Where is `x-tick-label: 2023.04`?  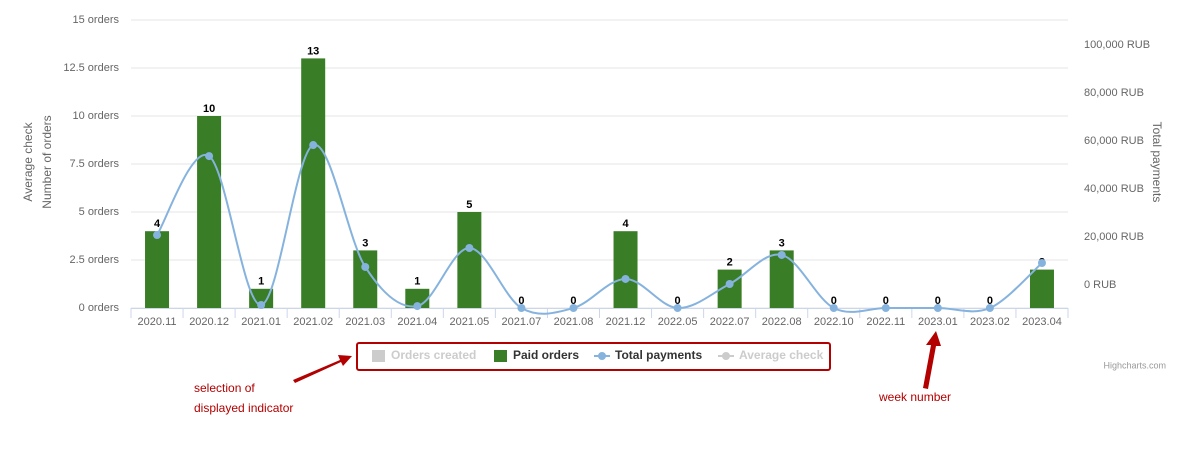
x-tick-label: 2023.04 is located at coordinates (1042, 322).